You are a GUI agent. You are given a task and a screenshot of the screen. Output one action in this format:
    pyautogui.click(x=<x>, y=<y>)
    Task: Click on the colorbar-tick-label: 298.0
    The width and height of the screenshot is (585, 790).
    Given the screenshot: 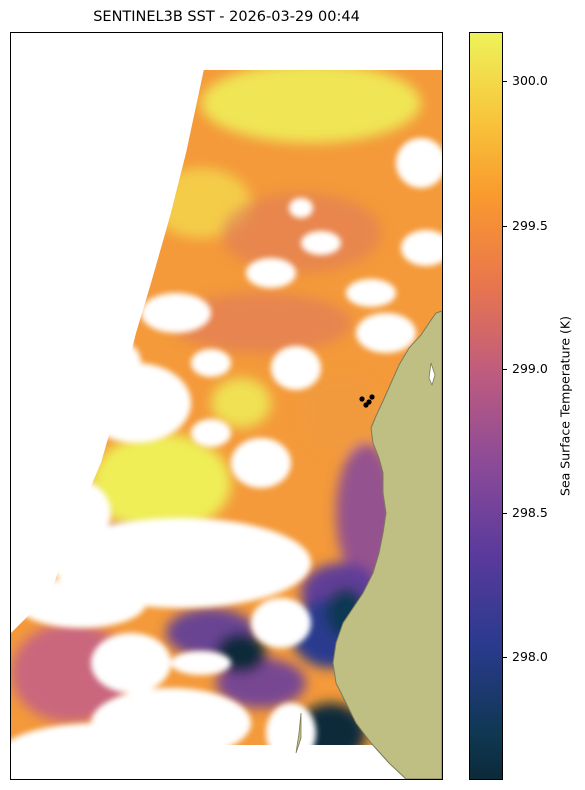 What is the action you would take?
    pyautogui.click(x=530, y=656)
    